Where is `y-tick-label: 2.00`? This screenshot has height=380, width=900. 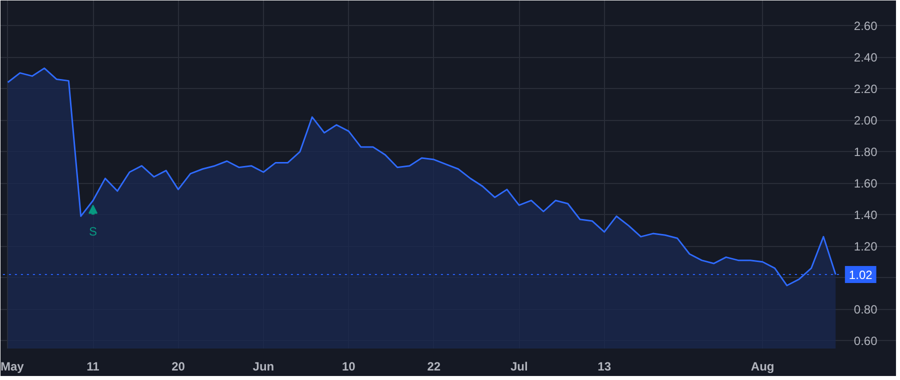 y-tick-label: 2.00 is located at coordinates (866, 121).